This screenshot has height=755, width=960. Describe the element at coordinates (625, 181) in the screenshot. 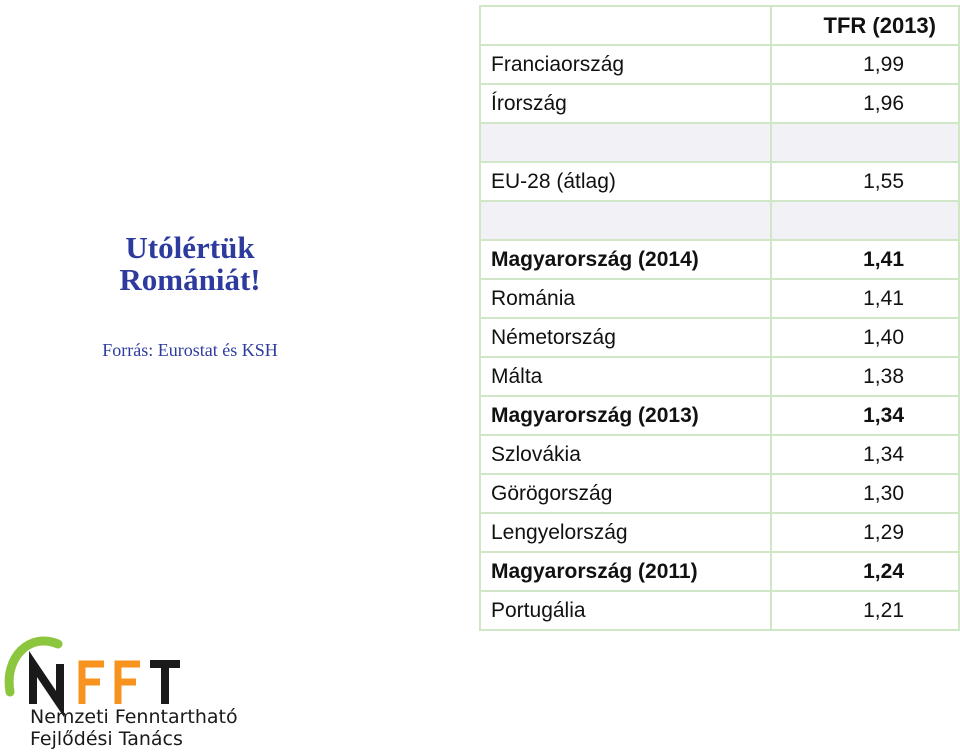

I see `country-cell: EU-28 (átlag)` at that location.